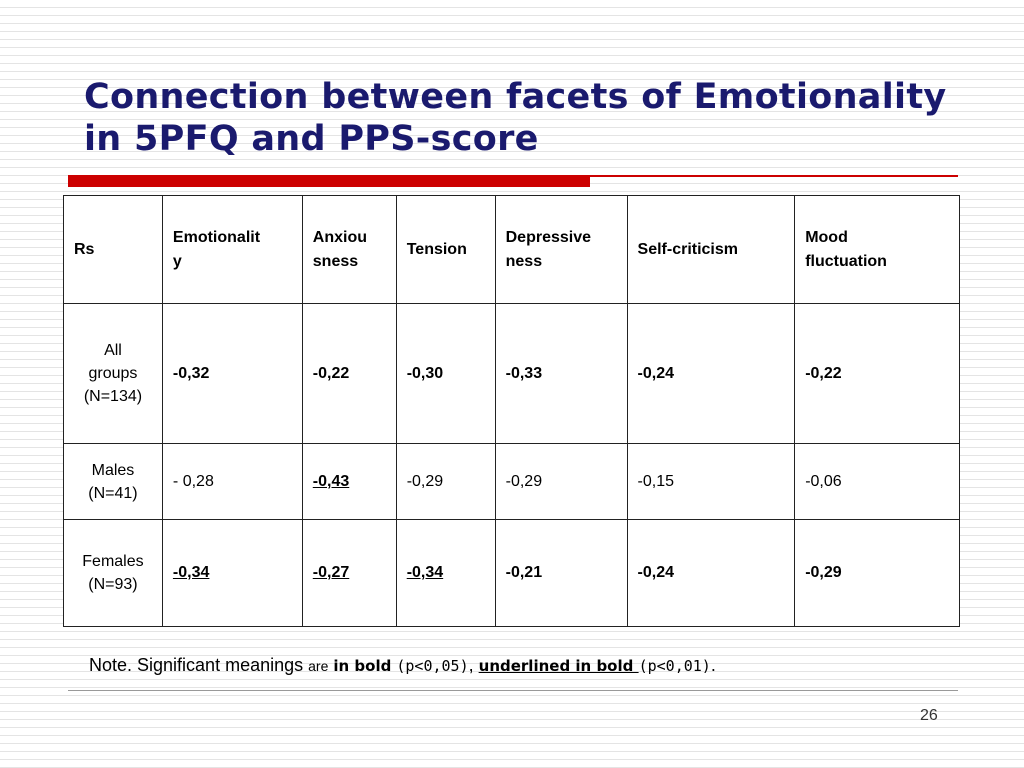 The height and width of the screenshot is (768, 1024). I want to click on table-cell: - 0,28, so click(232, 481).